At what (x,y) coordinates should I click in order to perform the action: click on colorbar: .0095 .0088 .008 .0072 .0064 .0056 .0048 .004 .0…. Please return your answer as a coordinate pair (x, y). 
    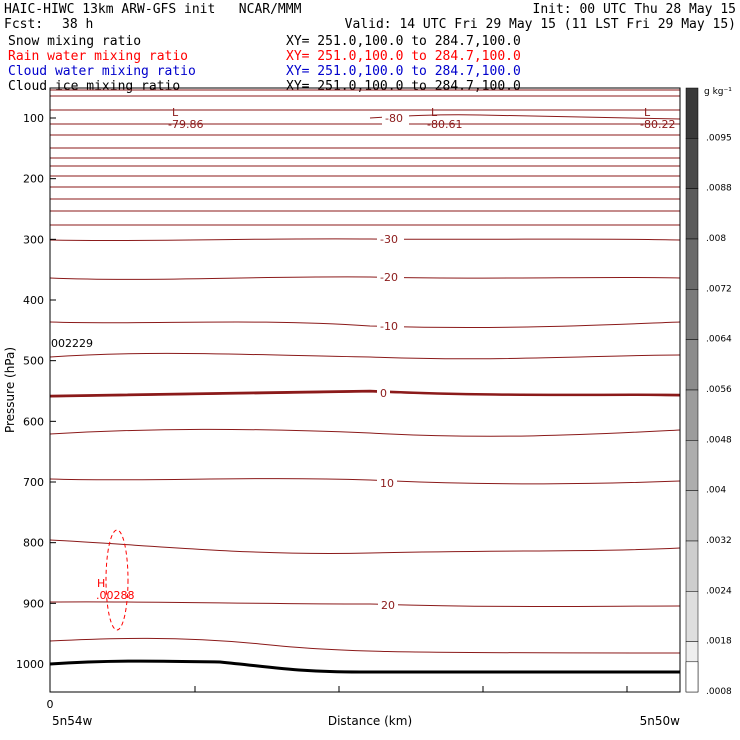
    Looking at the image, I should click on (708, 392).